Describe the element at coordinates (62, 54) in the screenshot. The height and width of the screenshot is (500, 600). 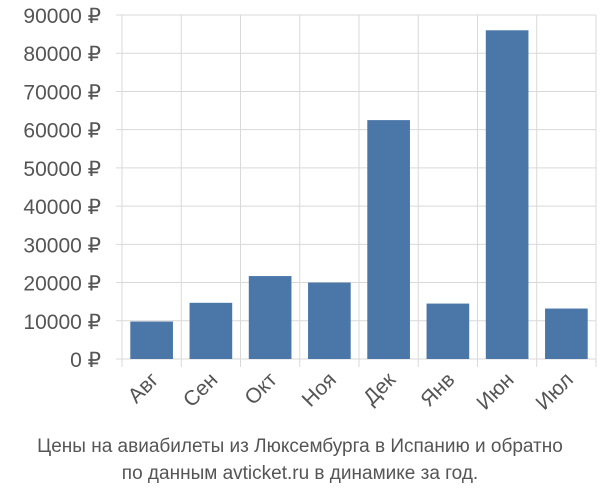
I see `y-tick-label: 80000 ₽` at that location.